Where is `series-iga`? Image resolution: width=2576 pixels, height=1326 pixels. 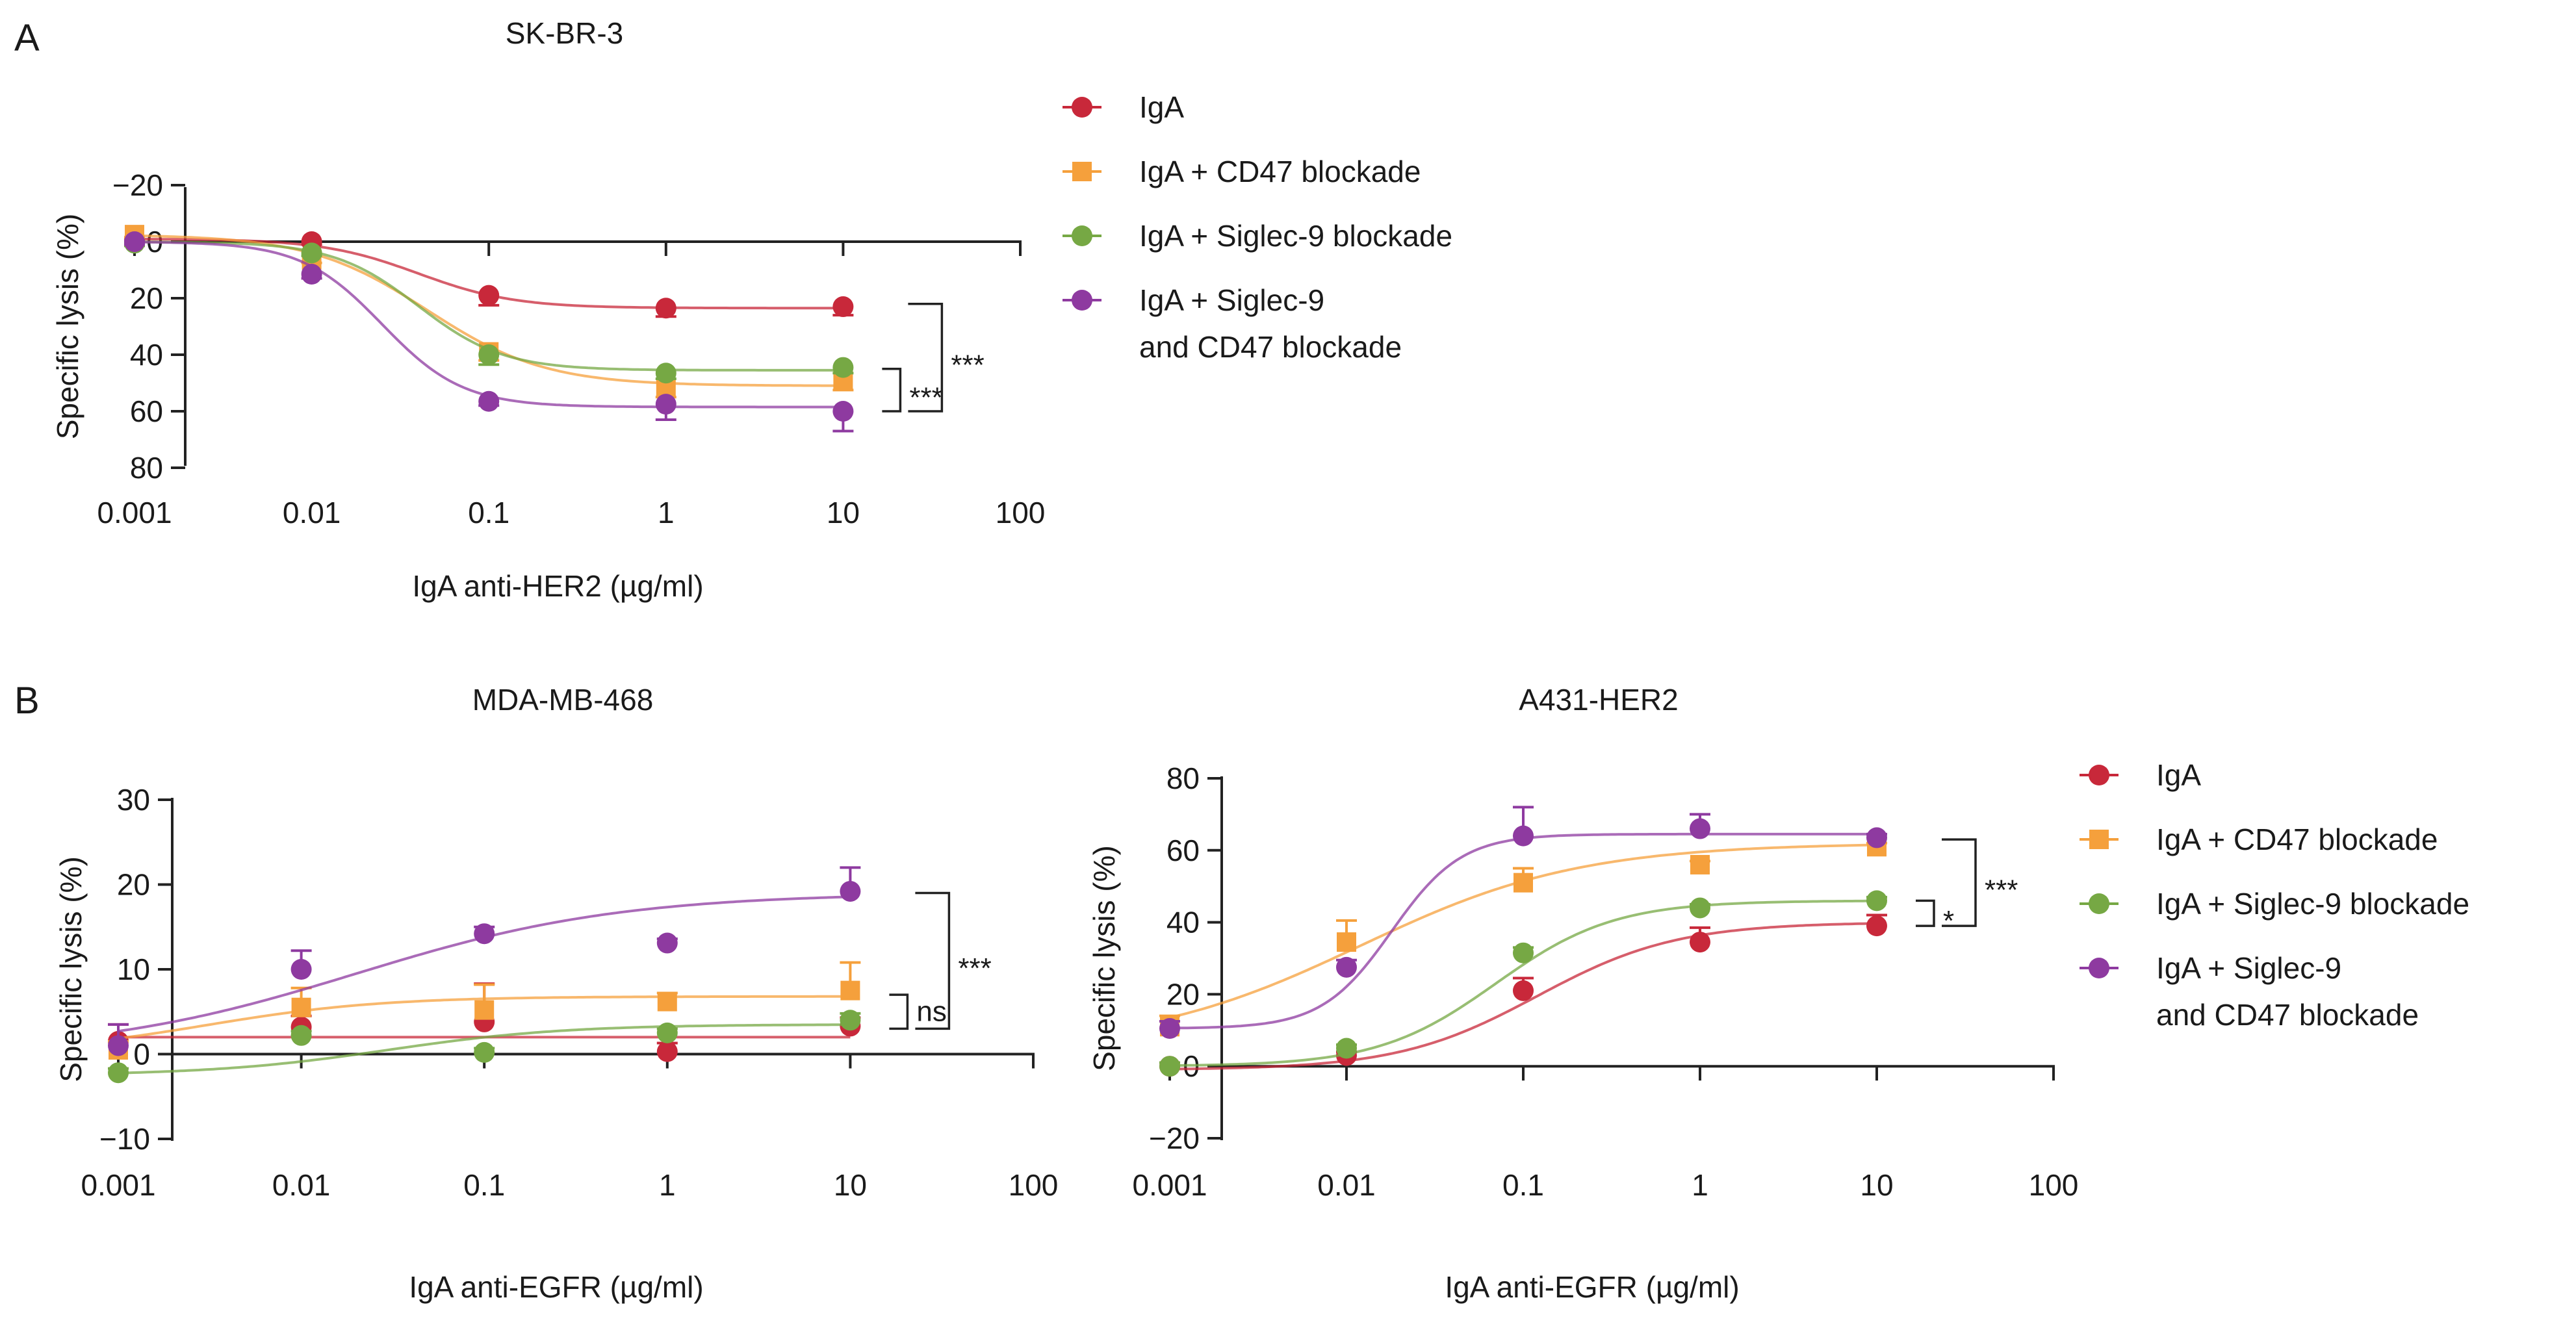 series-iga is located at coordinates (1523, 995).